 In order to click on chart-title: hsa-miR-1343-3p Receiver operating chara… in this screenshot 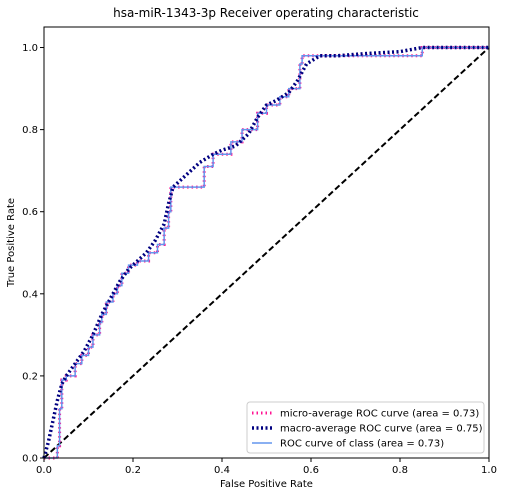, I will do `click(266, 13)`.